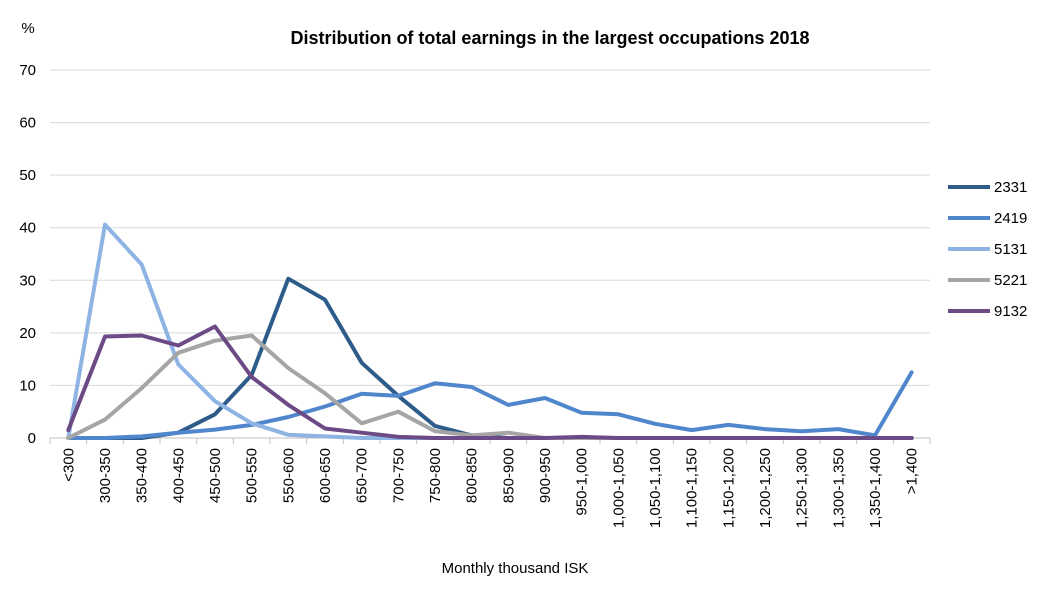 The height and width of the screenshot is (590, 1063). I want to click on x-tick-label: 1,150-1,200, so click(728, 488).